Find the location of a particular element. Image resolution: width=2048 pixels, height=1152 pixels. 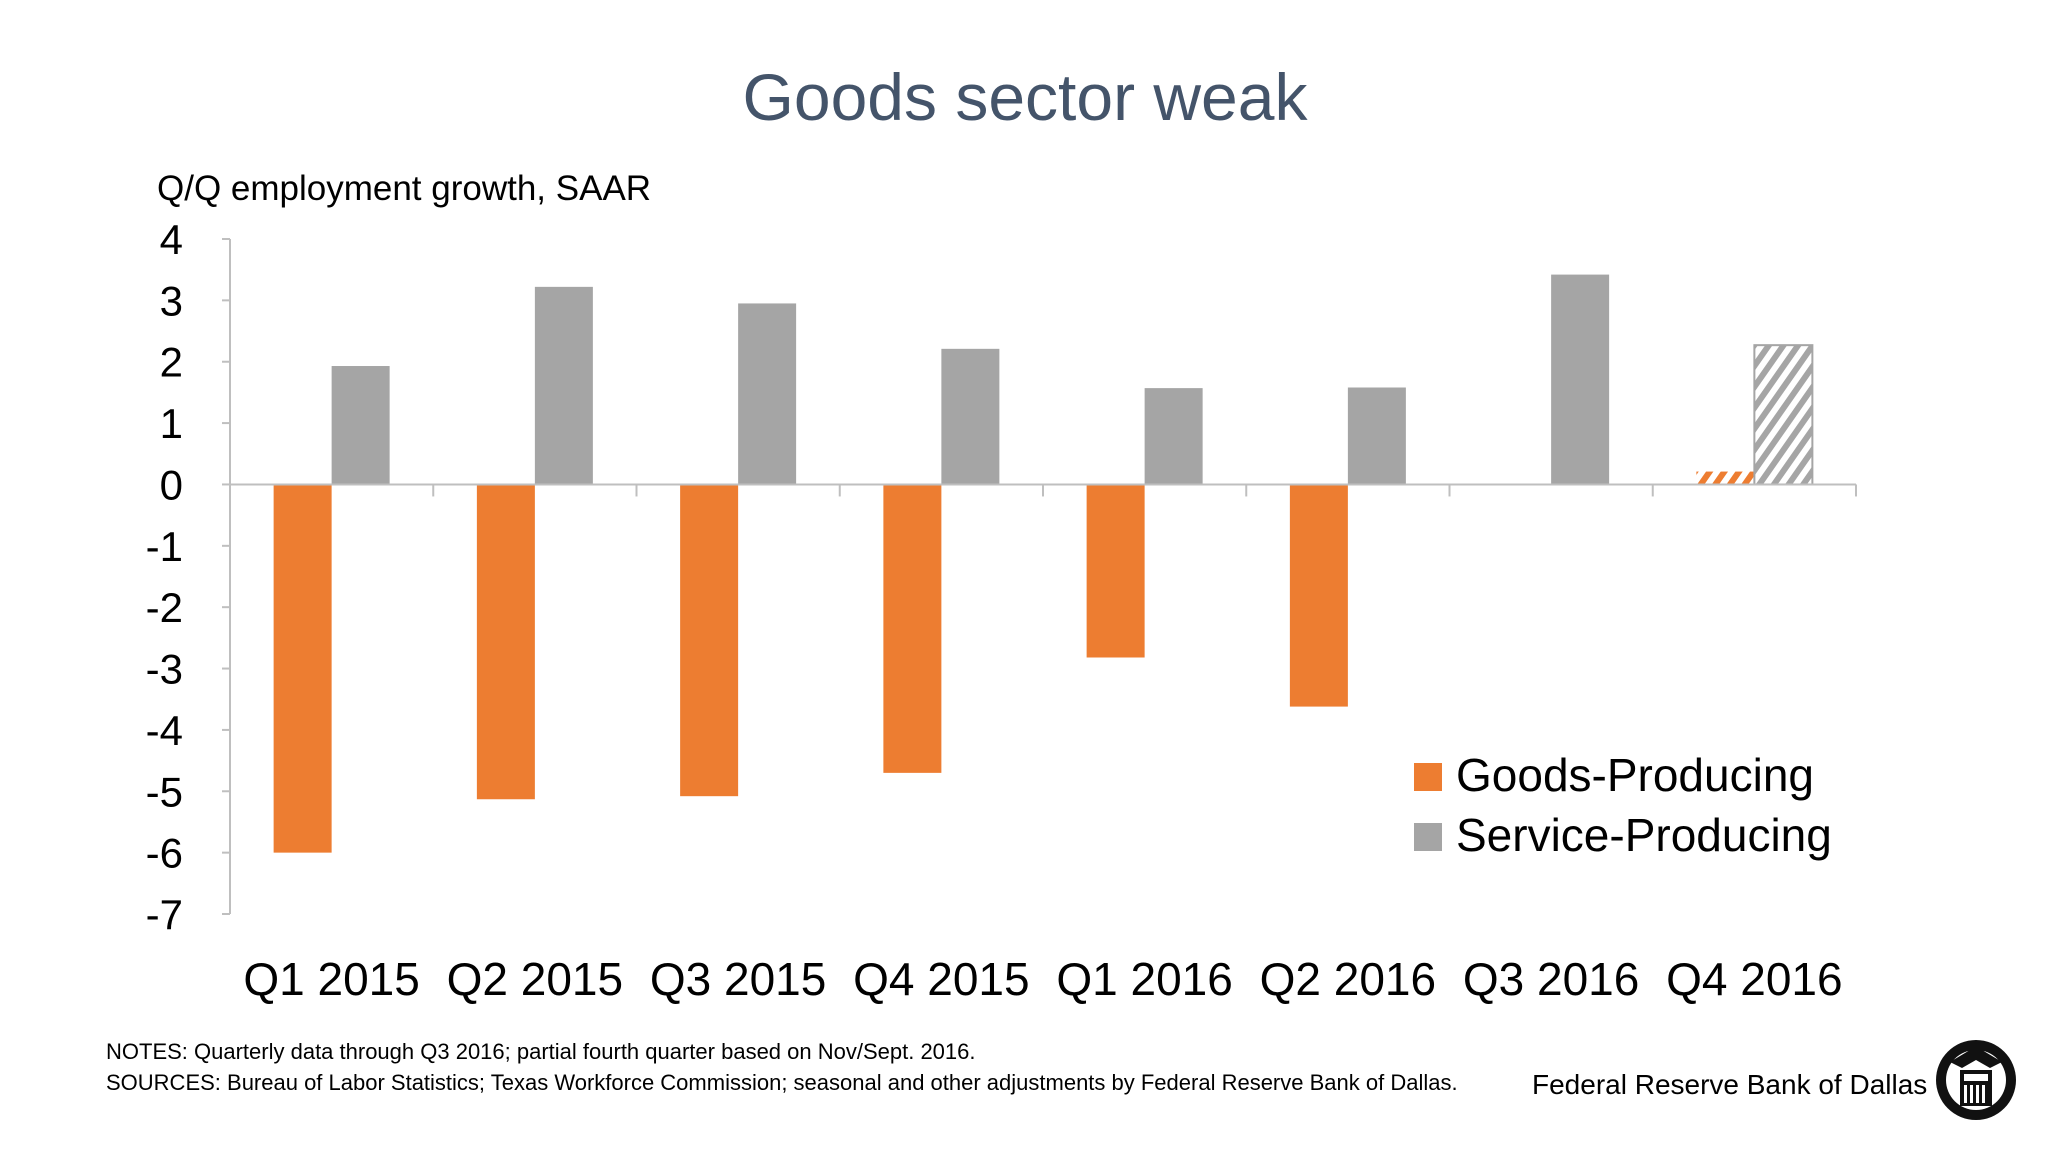

goods-producing-bar-q1-2015 is located at coordinates (302, 668).